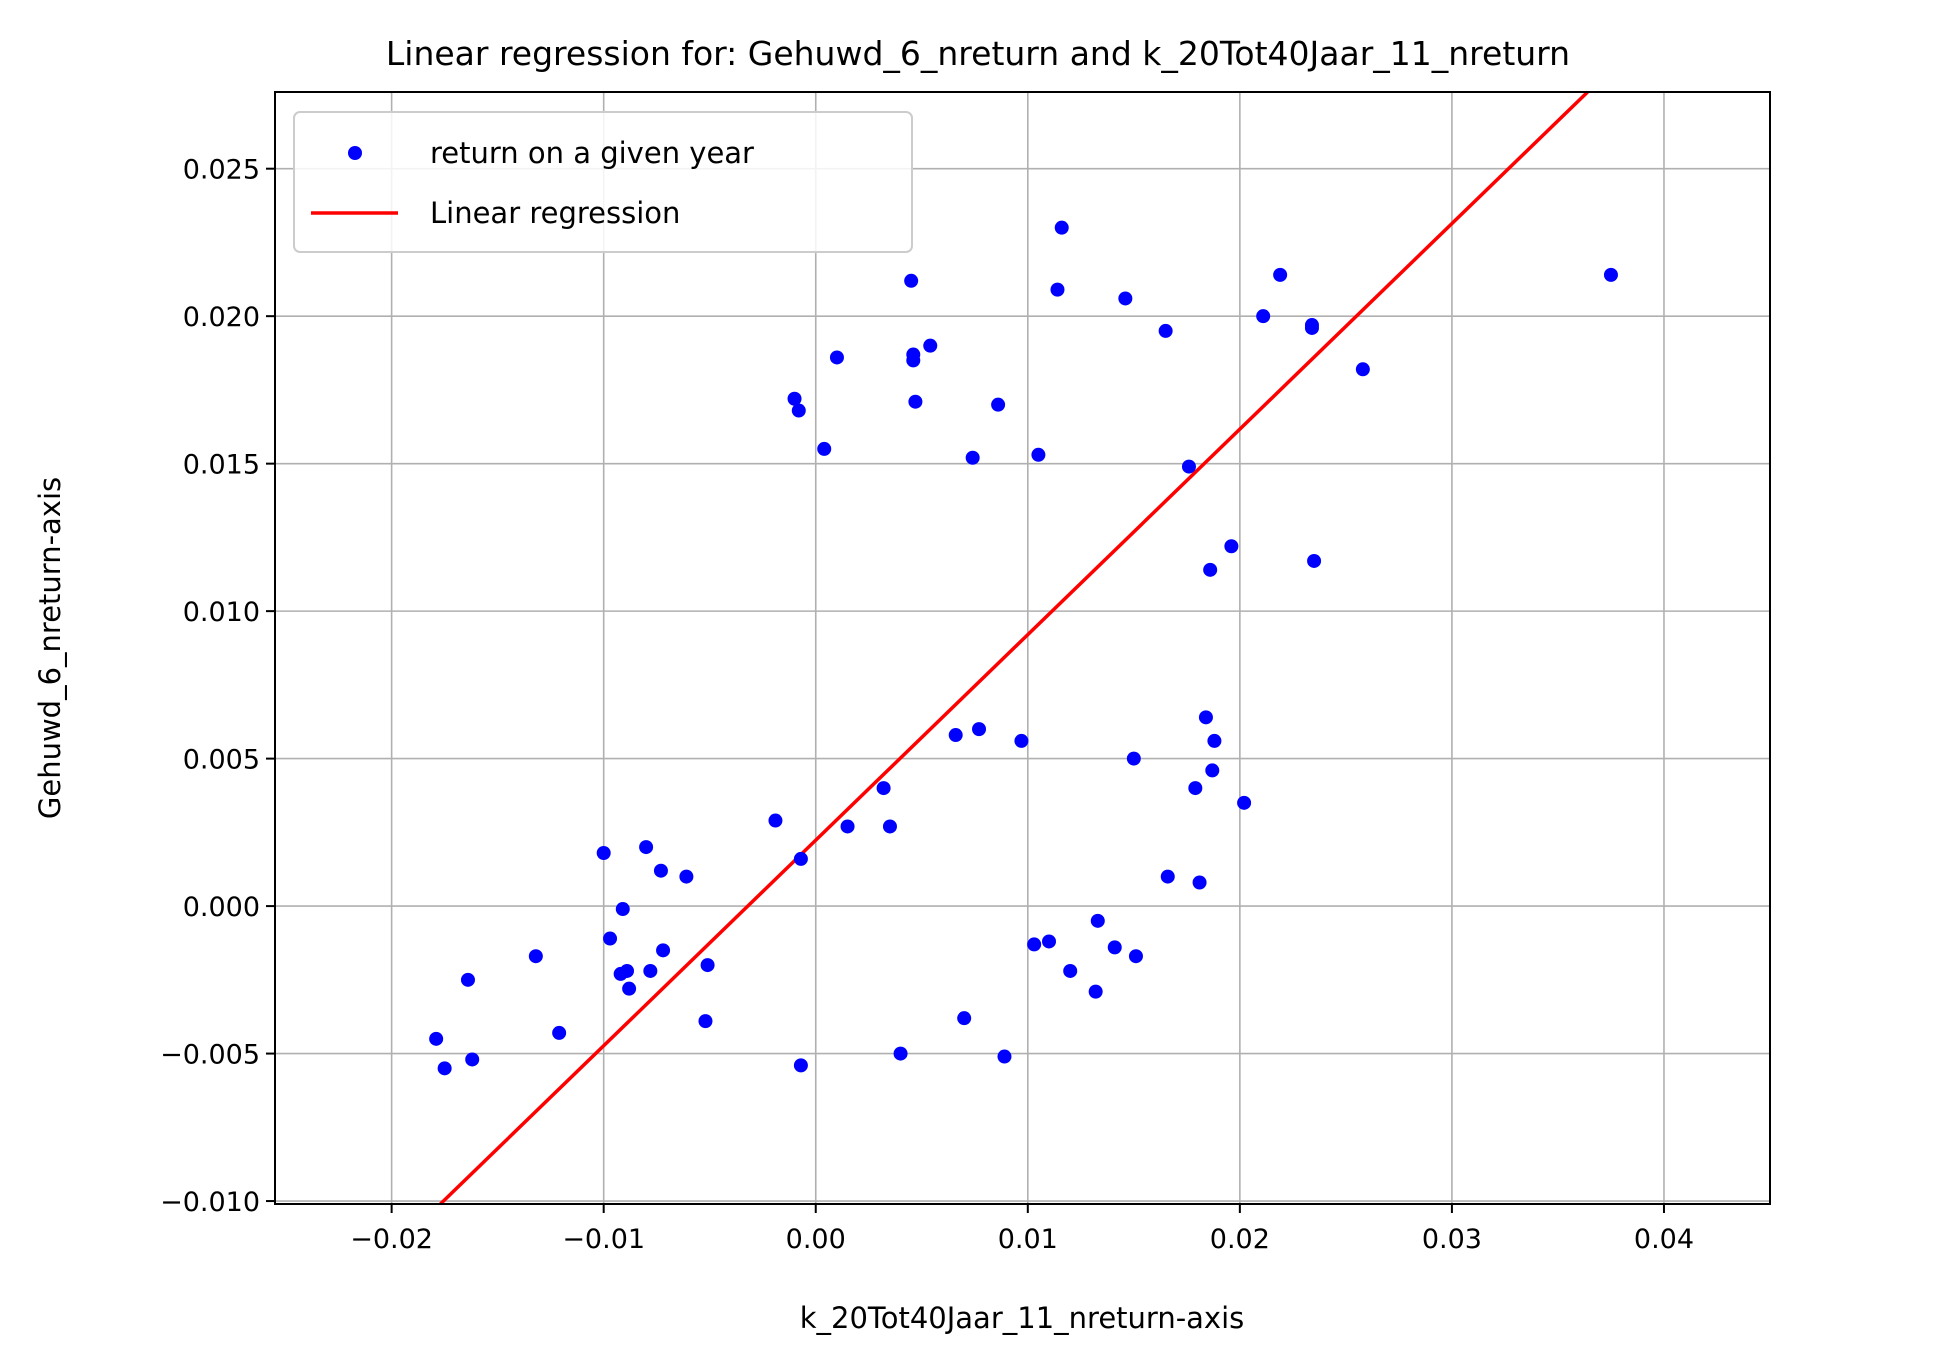 This screenshot has height=1362, width=1944. Describe the element at coordinates (210, 1202) in the screenshot. I see `y-tick-label: −0.010` at that location.